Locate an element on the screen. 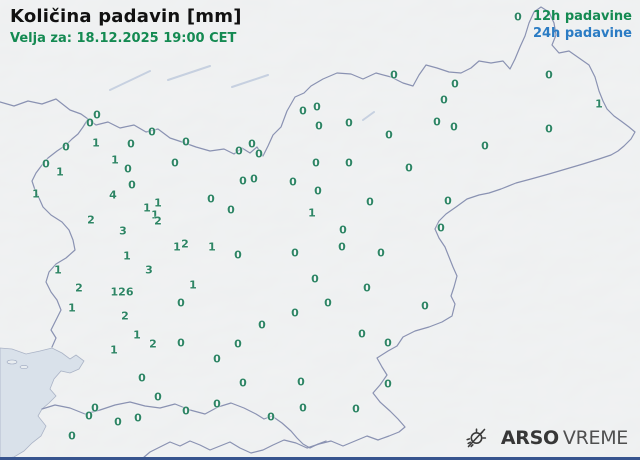 This screenshot has width=640, height=460. layer-legend: 12h padavine 24h padavine is located at coordinates (582, 25).